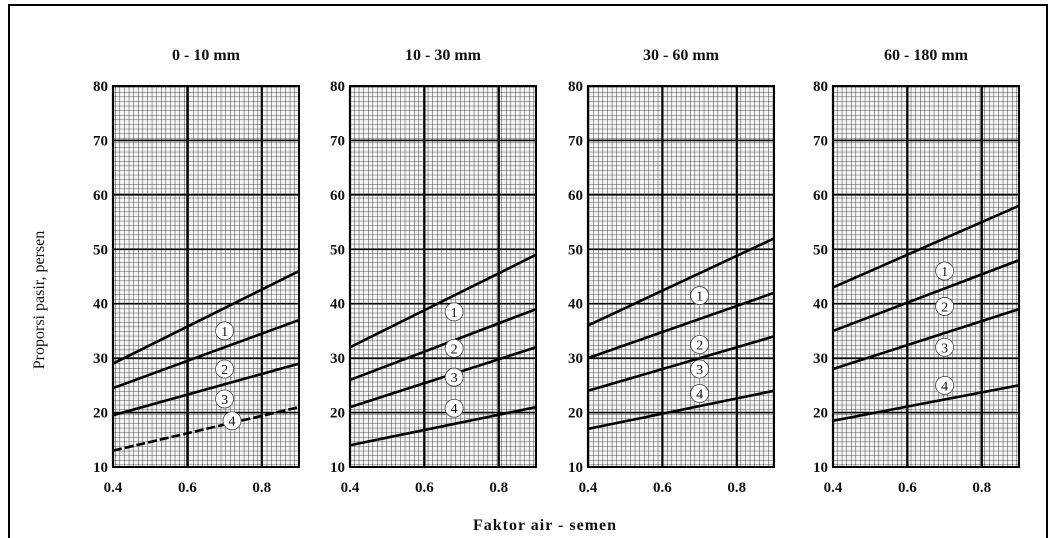 This screenshot has width=1055, height=538. What do you see at coordinates (1047, 271) in the screenshot?
I see `frame-right-border` at bounding box center [1047, 271].